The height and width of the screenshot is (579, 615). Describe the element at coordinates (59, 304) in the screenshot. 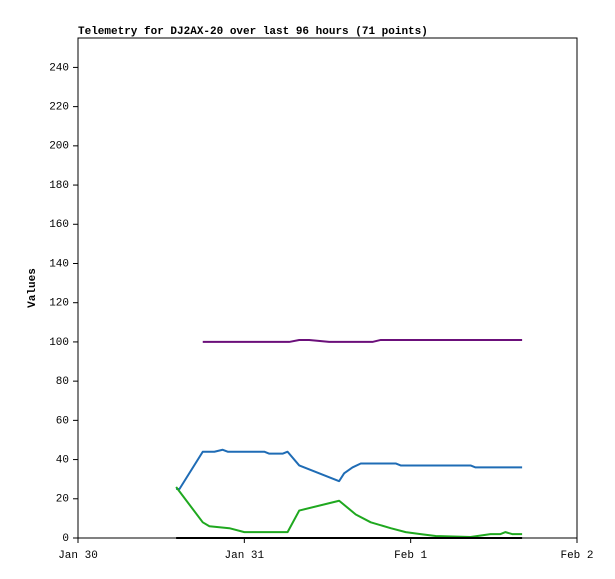

I see `y-tick-label: 120` at that location.